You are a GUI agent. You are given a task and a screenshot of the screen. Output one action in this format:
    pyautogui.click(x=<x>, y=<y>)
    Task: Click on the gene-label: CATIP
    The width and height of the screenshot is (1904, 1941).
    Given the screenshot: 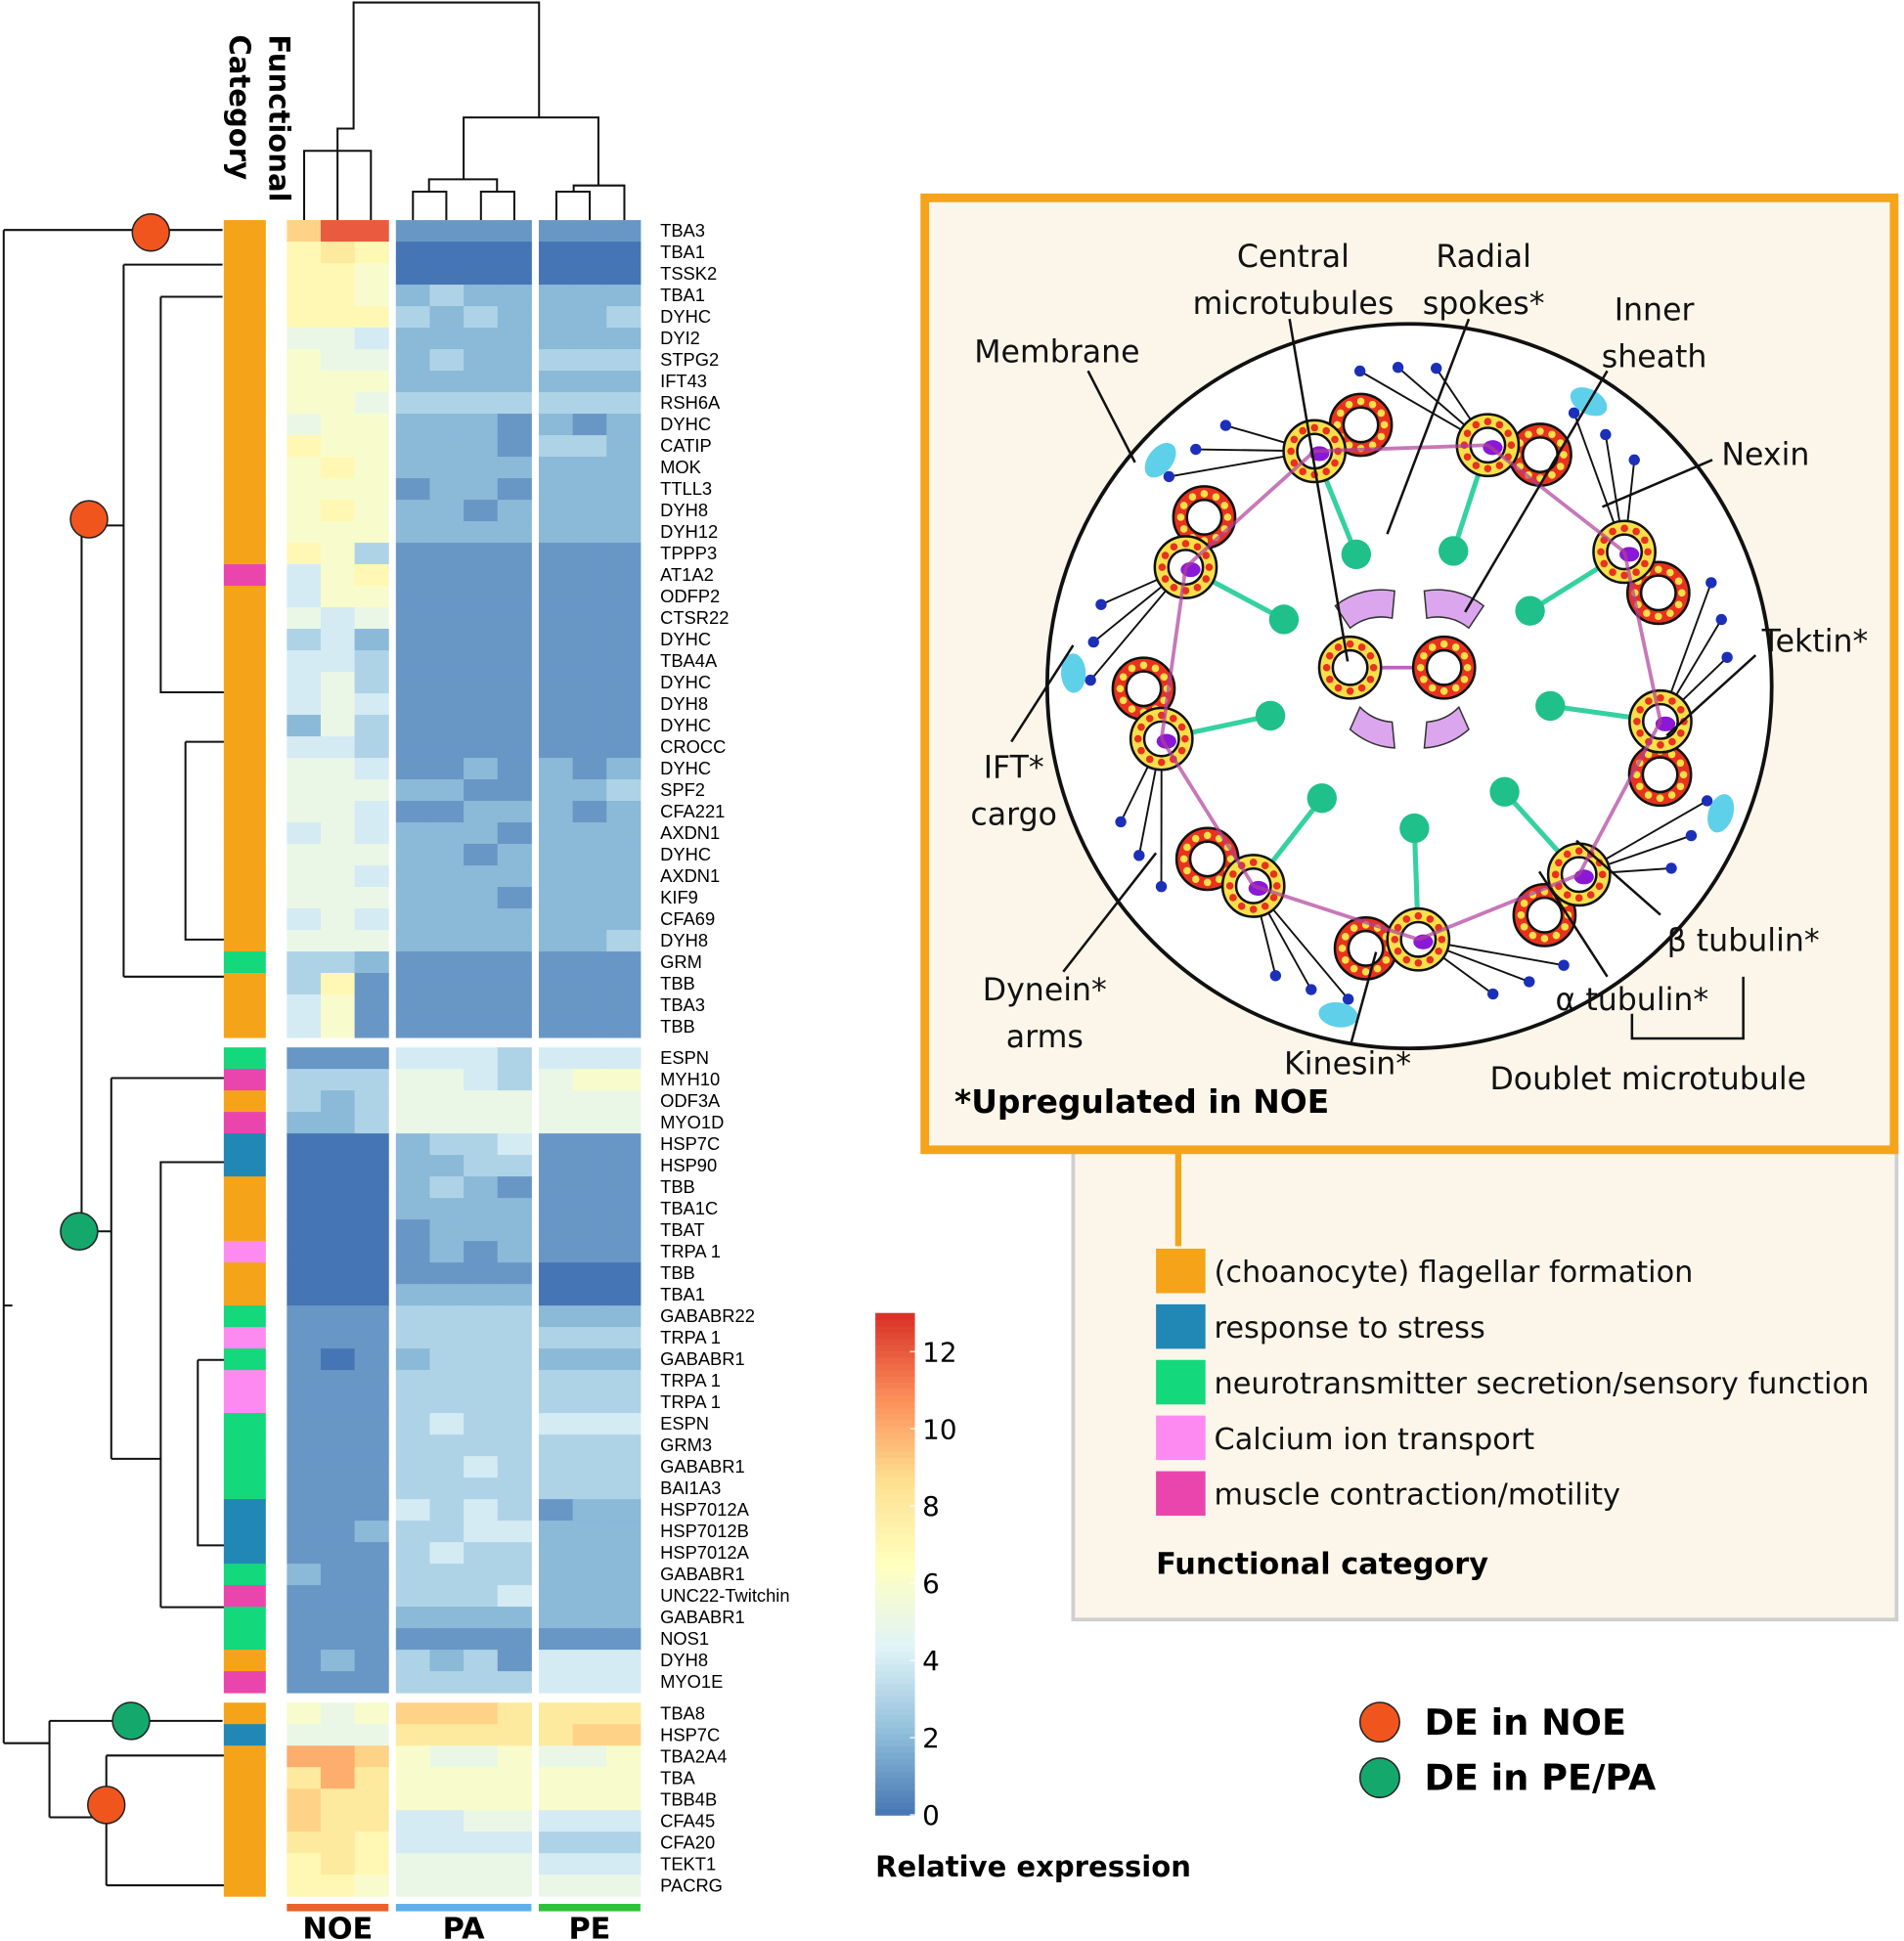 What is the action you would take?
    pyautogui.click(x=686, y=445)
    